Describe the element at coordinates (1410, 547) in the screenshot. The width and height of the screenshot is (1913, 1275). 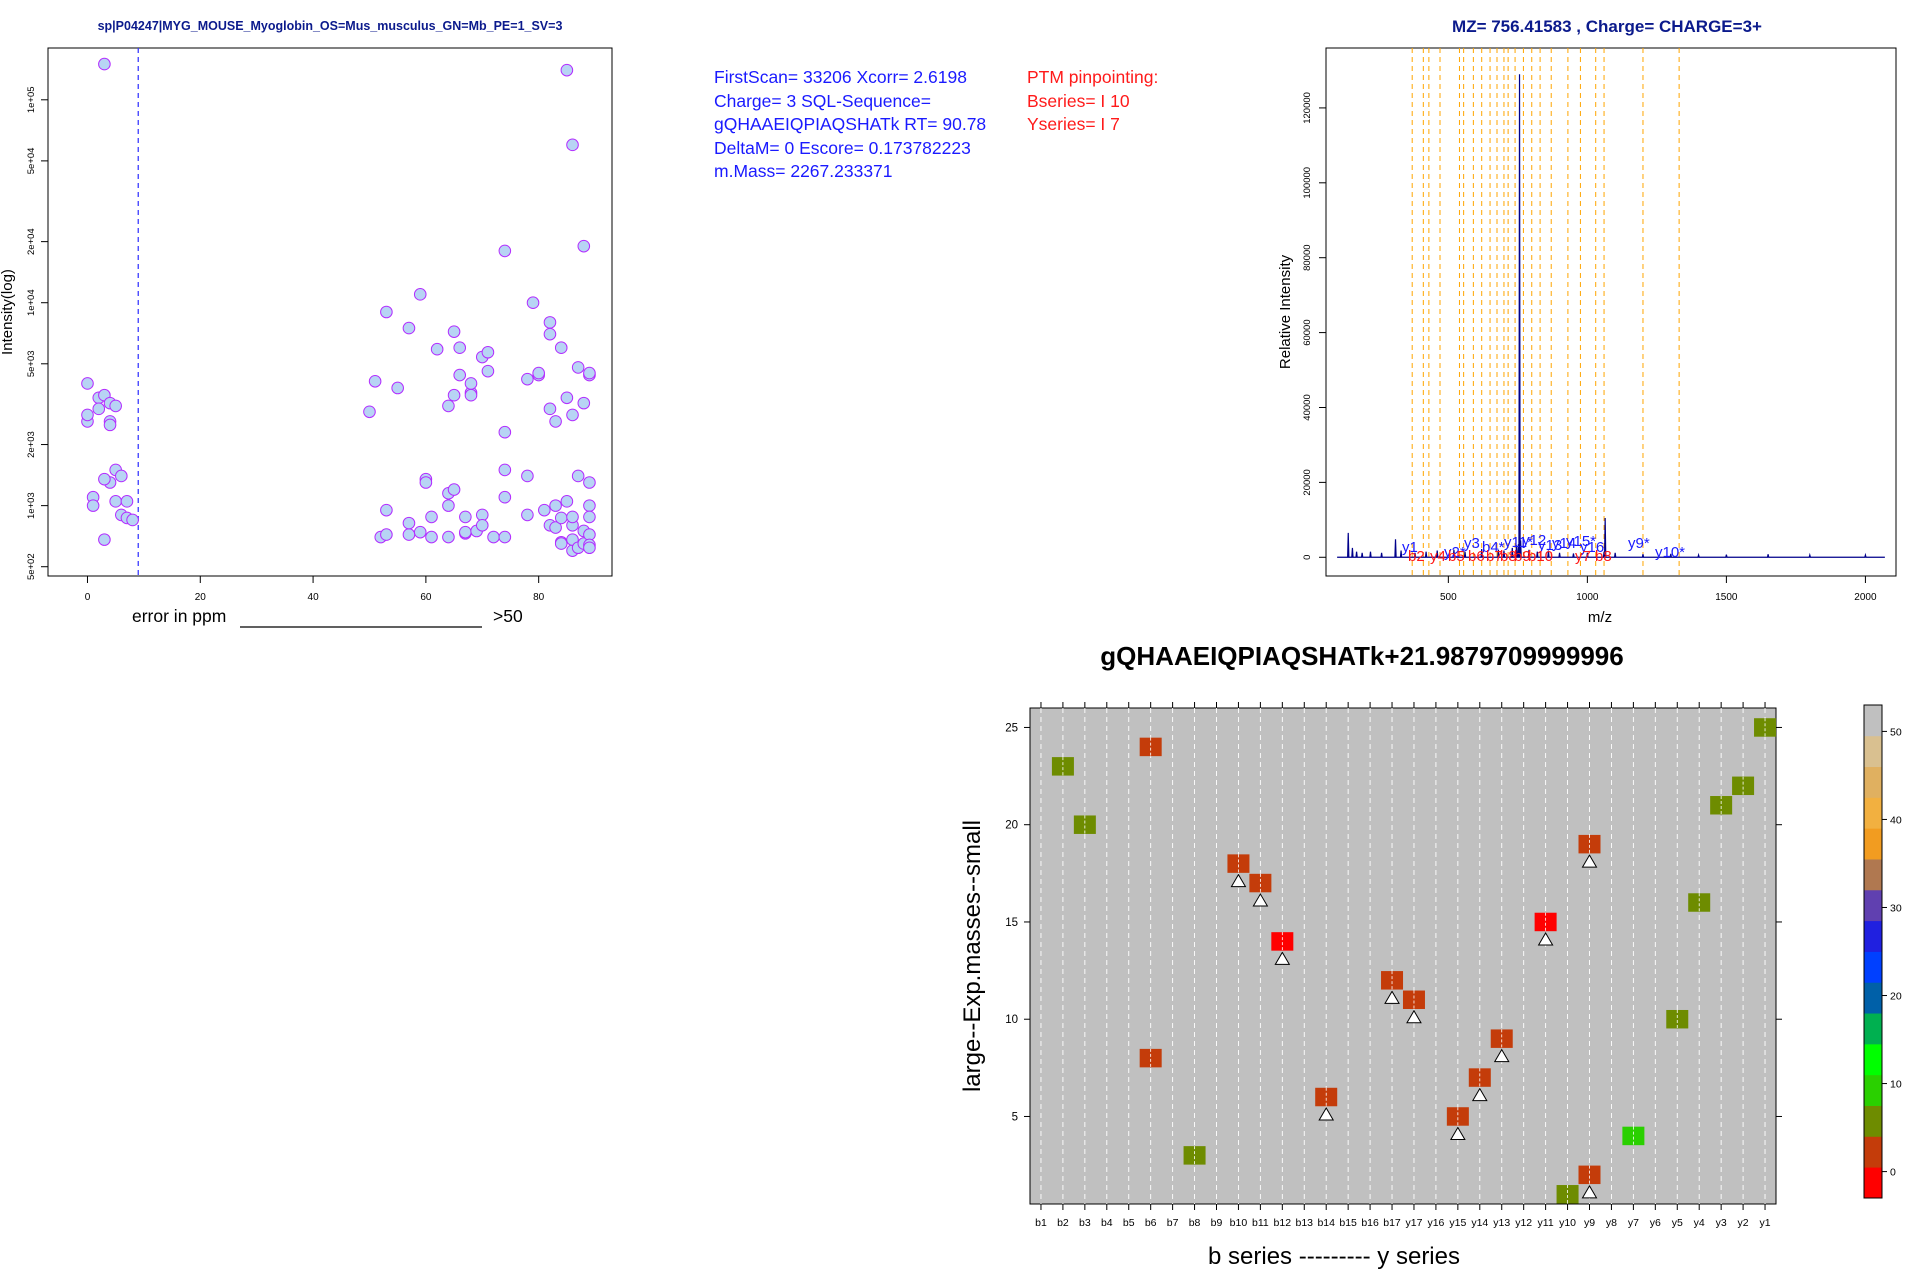
I see `fragment-label: y1` at that location.